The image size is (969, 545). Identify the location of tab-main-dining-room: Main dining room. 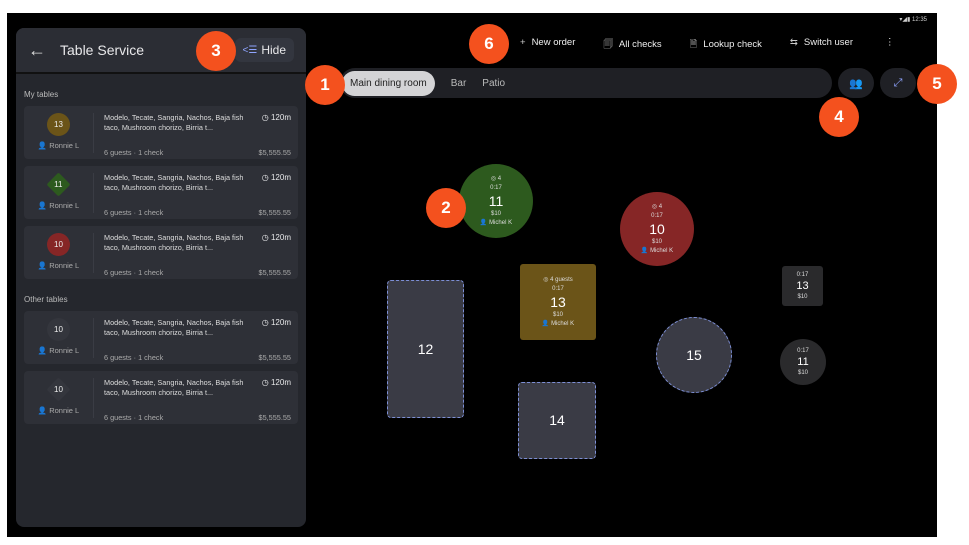
(388, 83).